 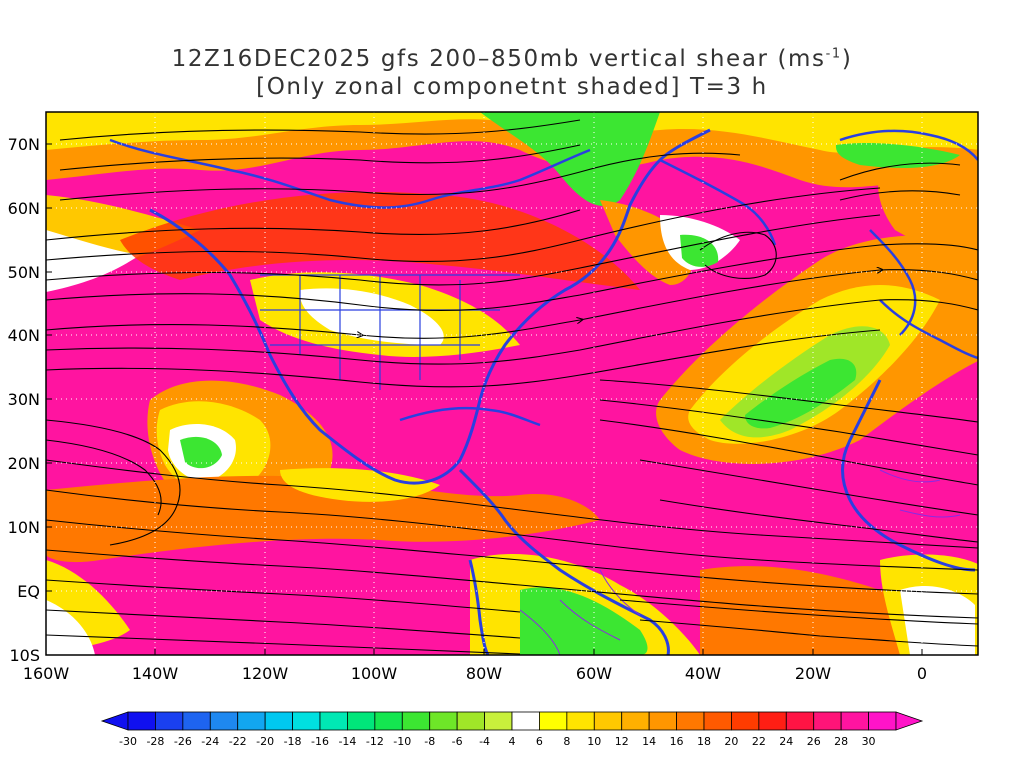 I want to click on colorbar-label: -30, so click(x=128, y=741).